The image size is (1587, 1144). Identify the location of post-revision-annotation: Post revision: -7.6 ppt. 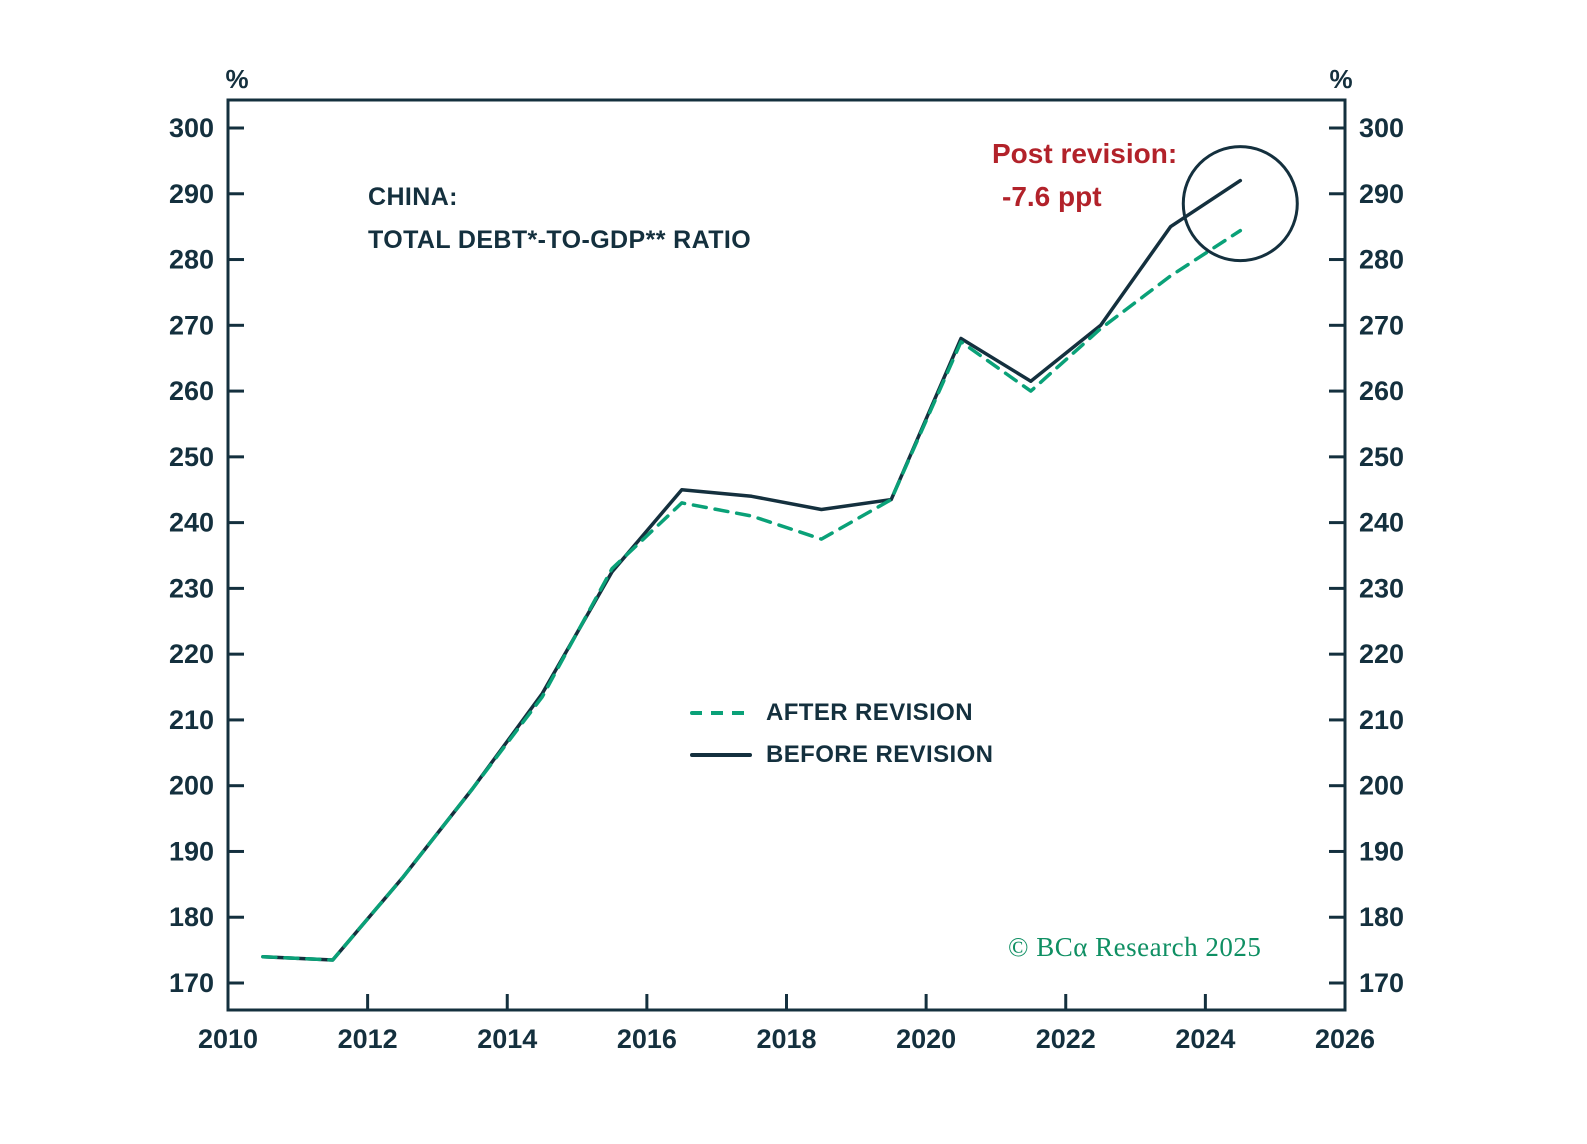
(1084, 175).